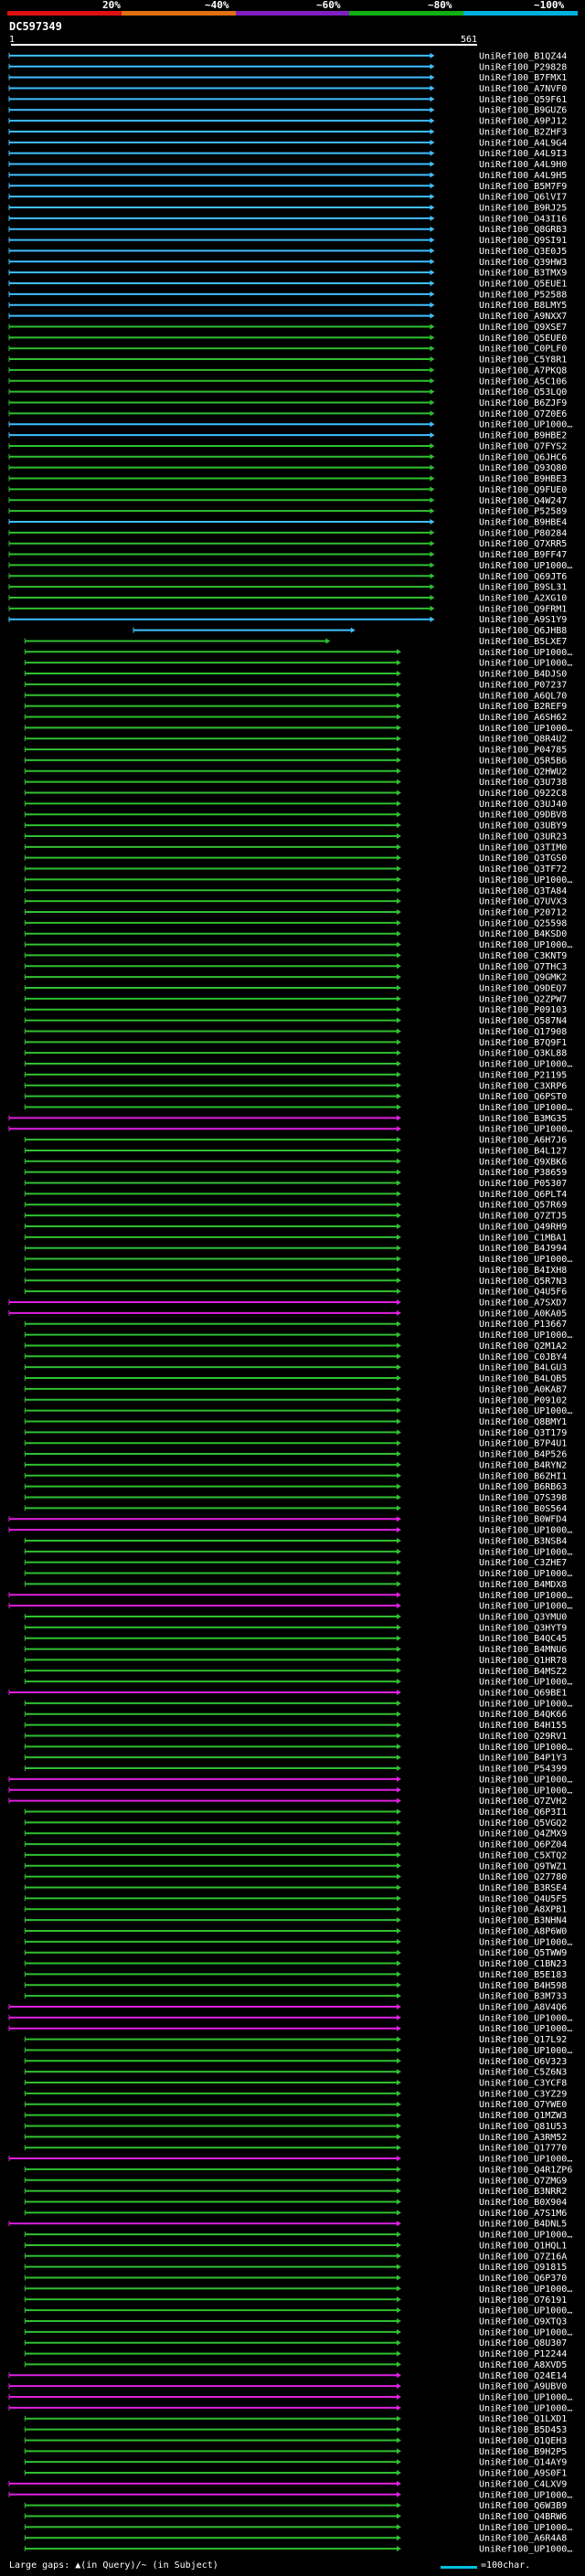  What do you see at coordinates (523, 2225) in the screenshot?
I see `hit-label: UniRef100_B4DNL5` at bounding box center [523, 2225].